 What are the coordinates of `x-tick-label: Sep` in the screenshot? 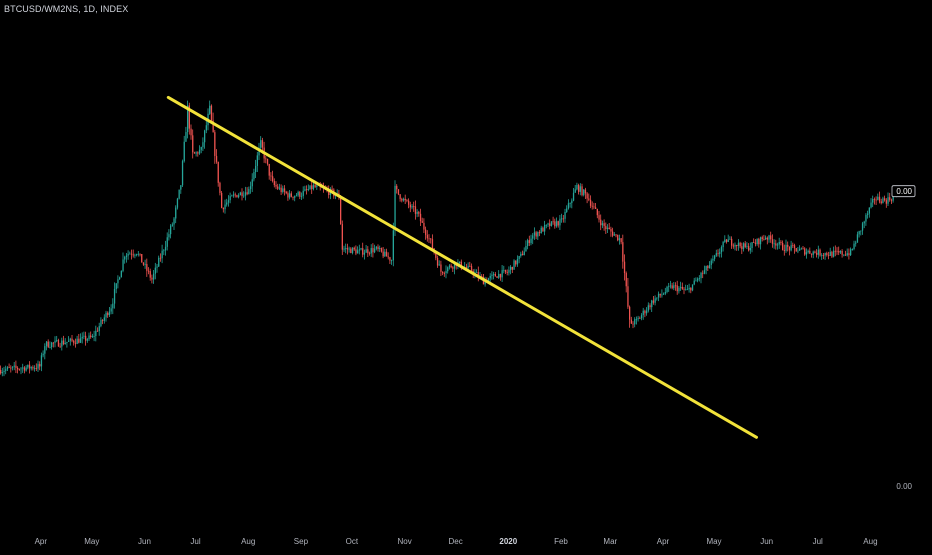 It's located at (301, 541).